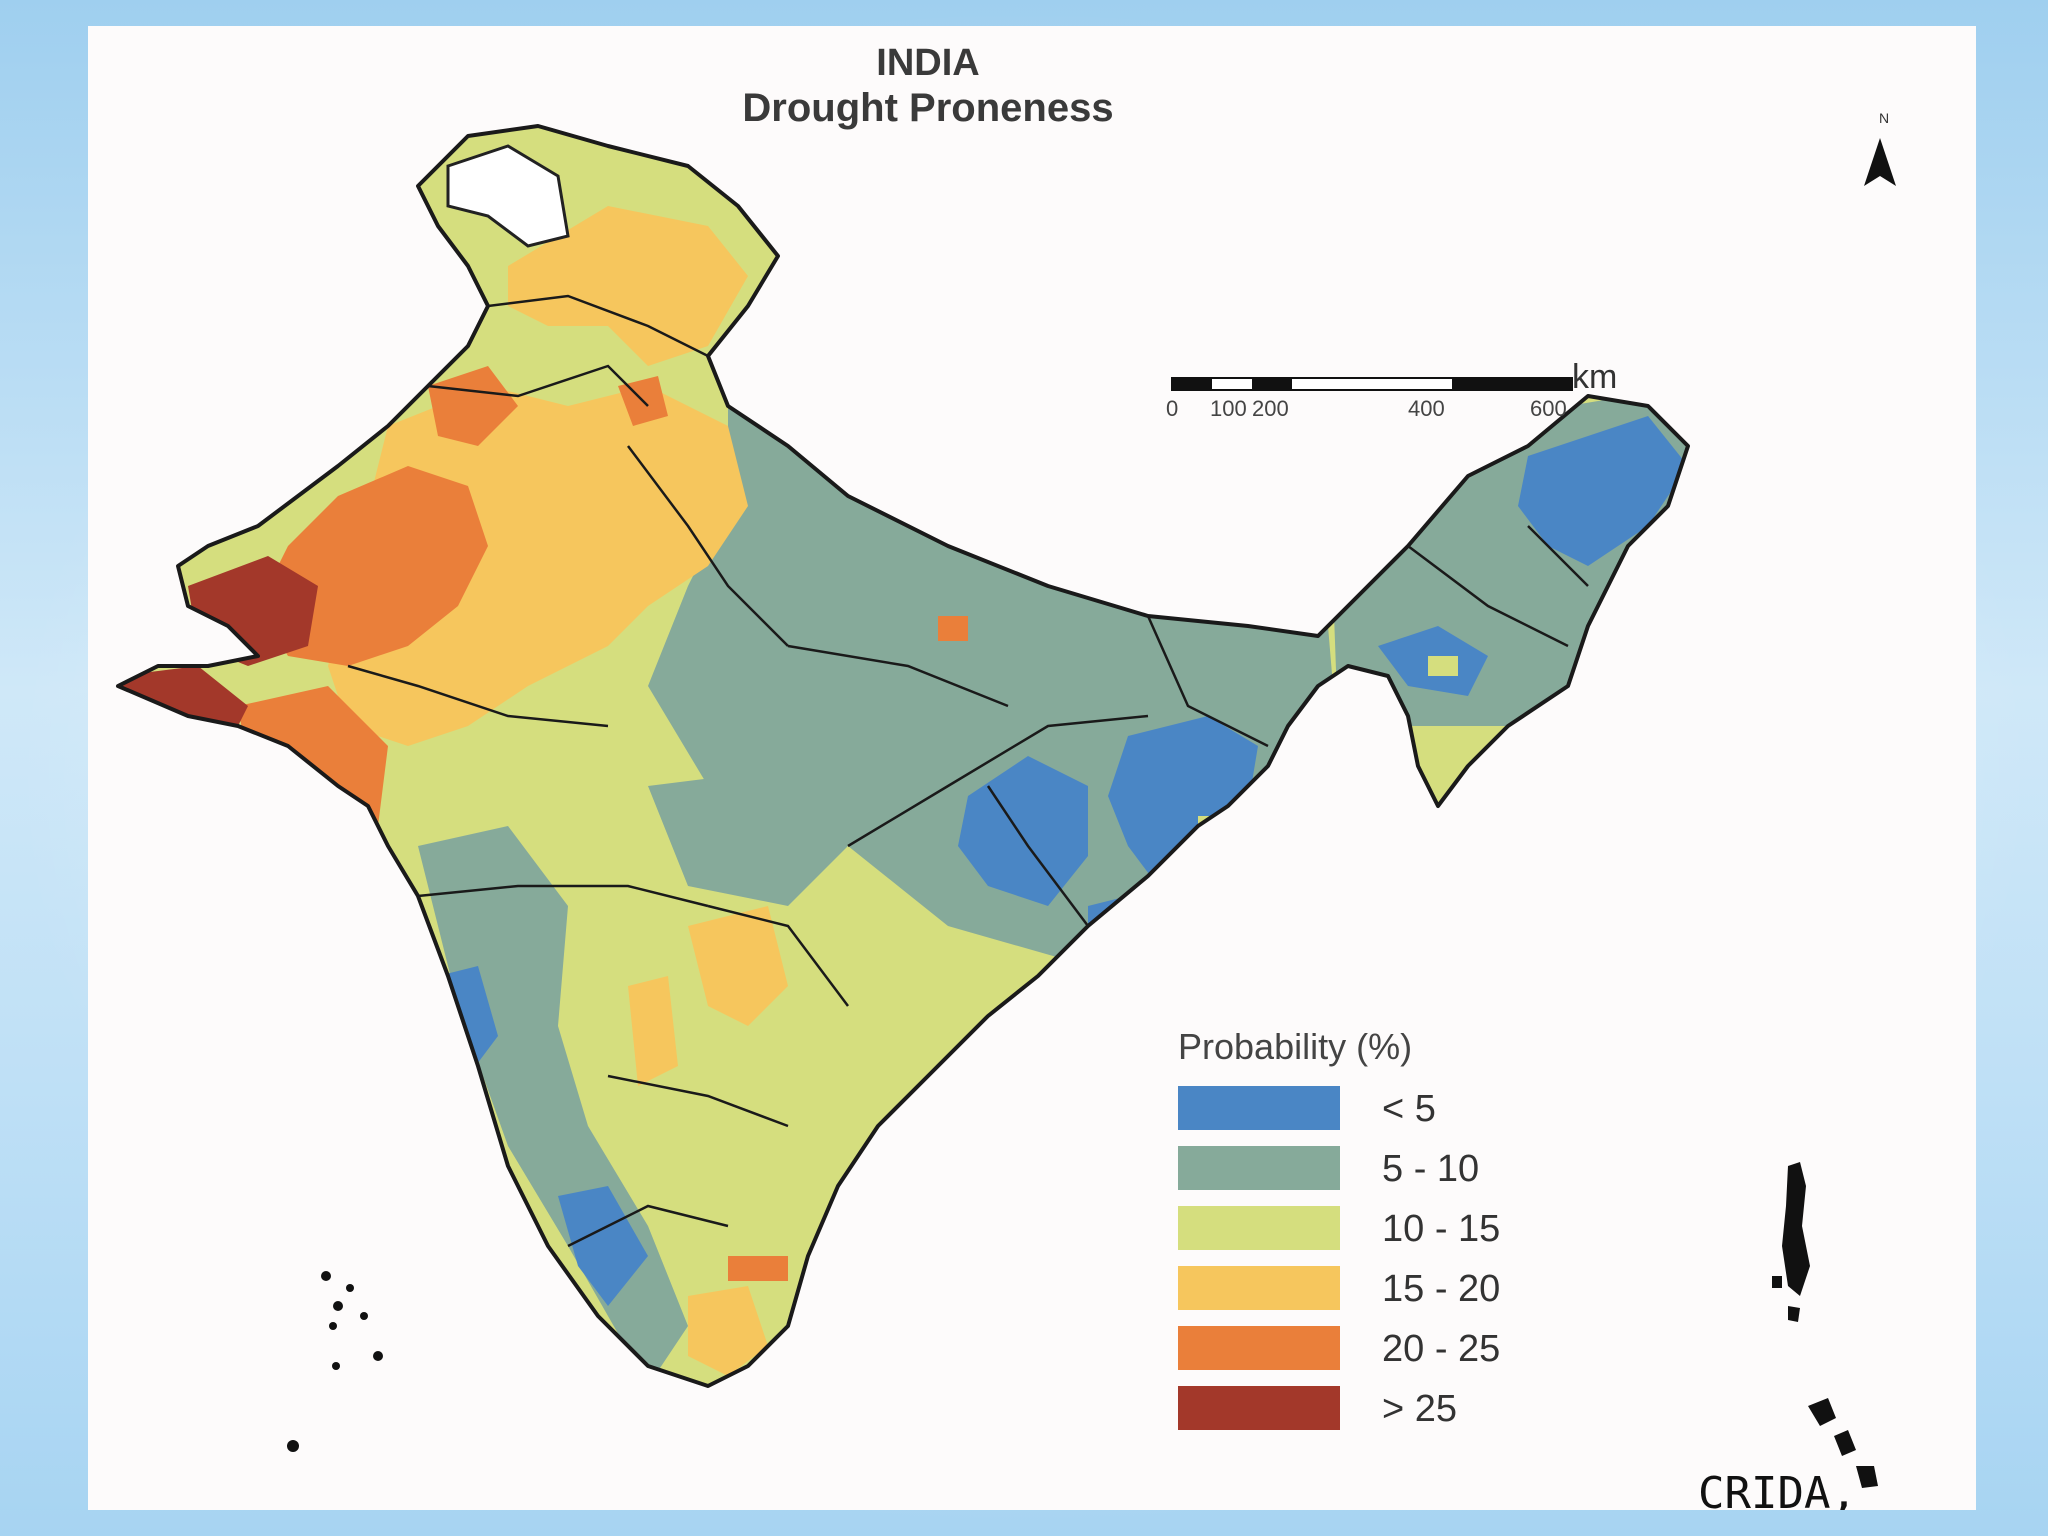  What do you see at coordinates (1420, 1409) in the screenshot?
I see `legend-label: > 25` at bounding box center [1420, 1409].